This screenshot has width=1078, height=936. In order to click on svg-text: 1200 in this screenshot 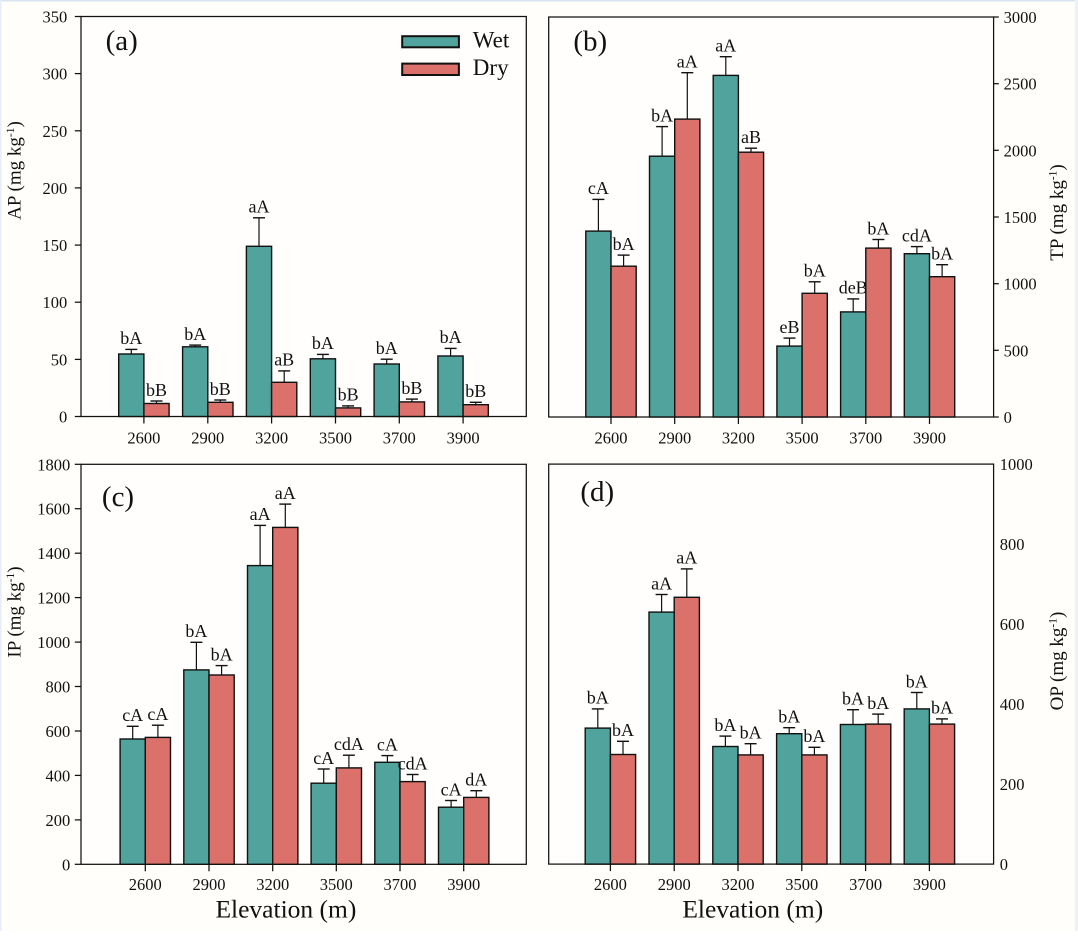, I will do `click(53, 598)`.